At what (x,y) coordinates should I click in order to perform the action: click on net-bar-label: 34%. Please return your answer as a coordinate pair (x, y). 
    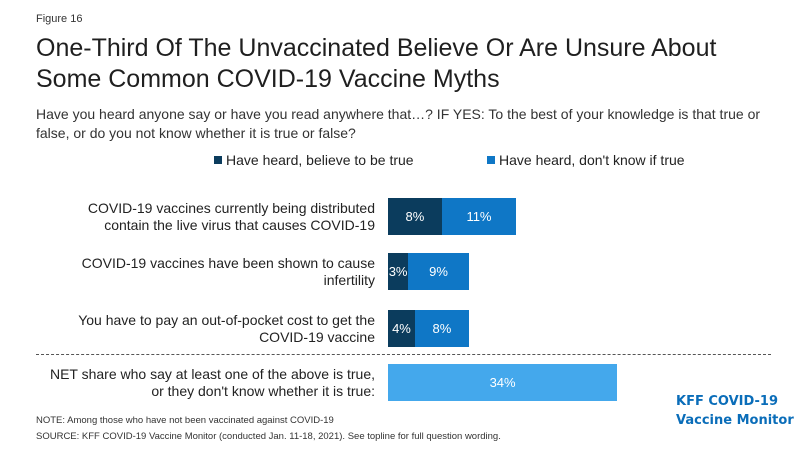
    Looking at the image, I should click on (502, 382).